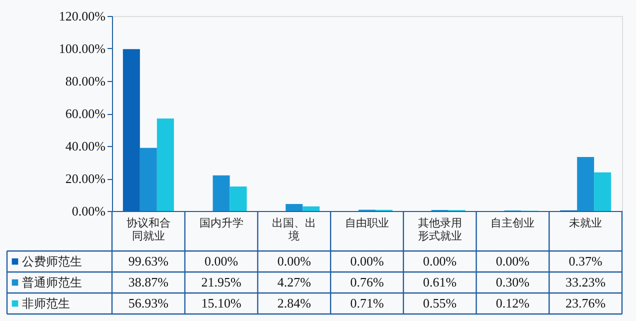 Image resolution: width=640 pixels, height=329 pixels. I want to click on data-label: 4.27%, so click(294, 282).